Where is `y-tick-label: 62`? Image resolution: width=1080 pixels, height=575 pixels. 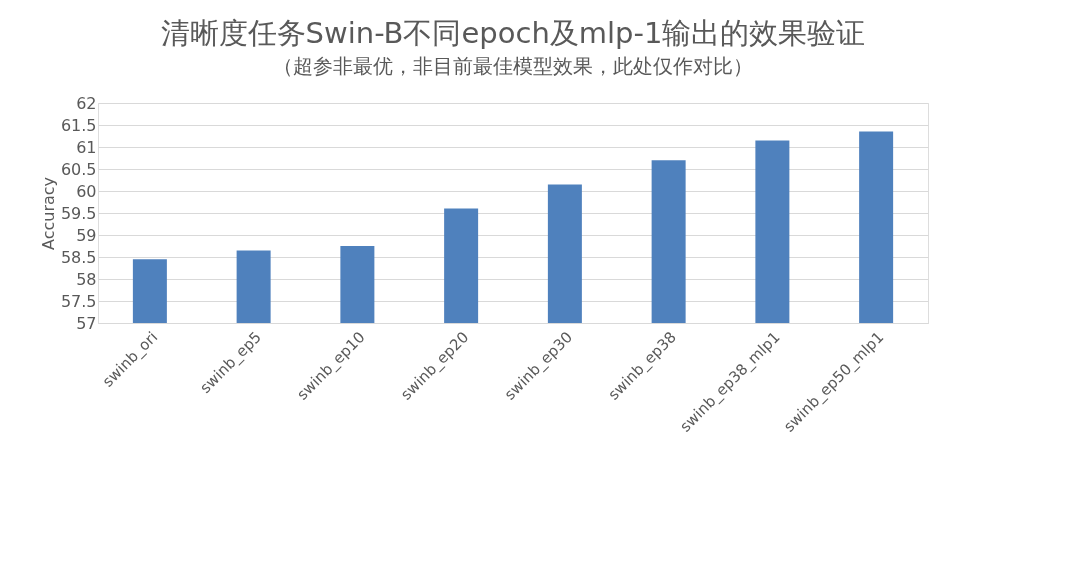 y-tick-label: 62 is located at coordinates (86, 103).